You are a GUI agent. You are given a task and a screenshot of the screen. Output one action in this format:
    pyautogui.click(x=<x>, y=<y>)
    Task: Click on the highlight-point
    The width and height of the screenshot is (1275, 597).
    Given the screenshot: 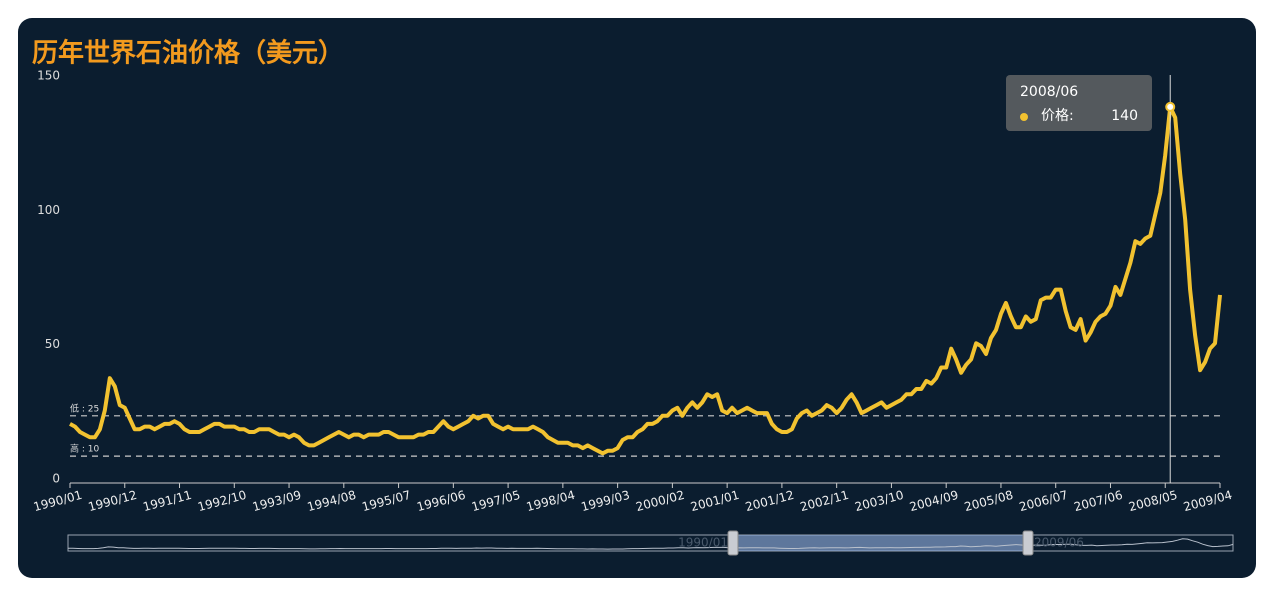 What is the action you would take?
    pyautogui.click(x=1170, y=106)
    